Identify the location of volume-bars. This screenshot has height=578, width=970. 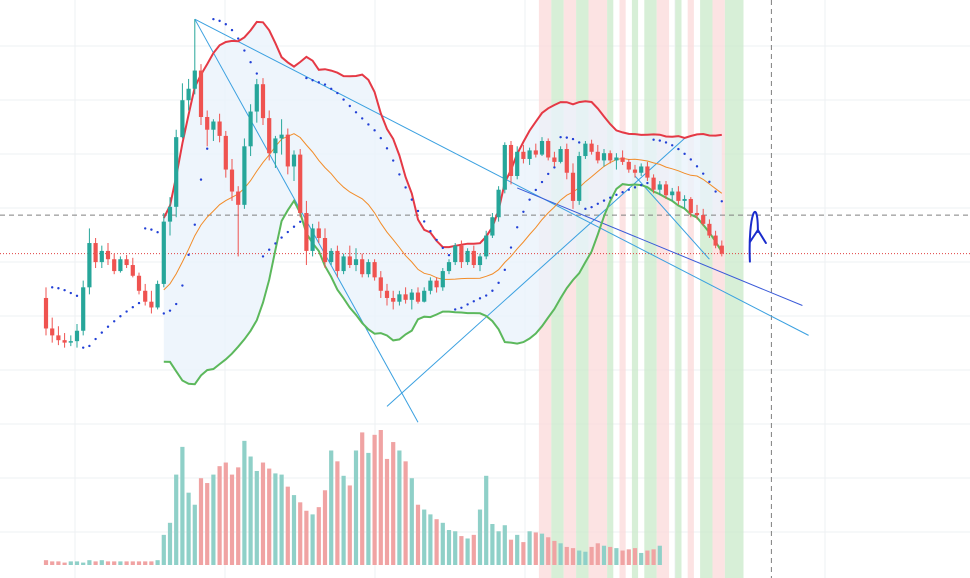
(352, 497).